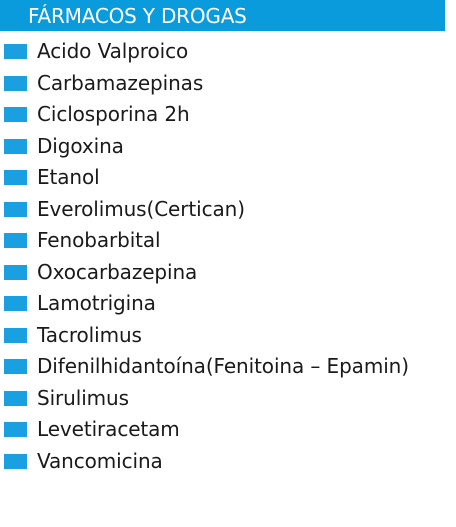 The width and height of the screenshot is (456, 527). I want to click on section-title: FÁRMACOS Y DROGAS, so click(137, 16).